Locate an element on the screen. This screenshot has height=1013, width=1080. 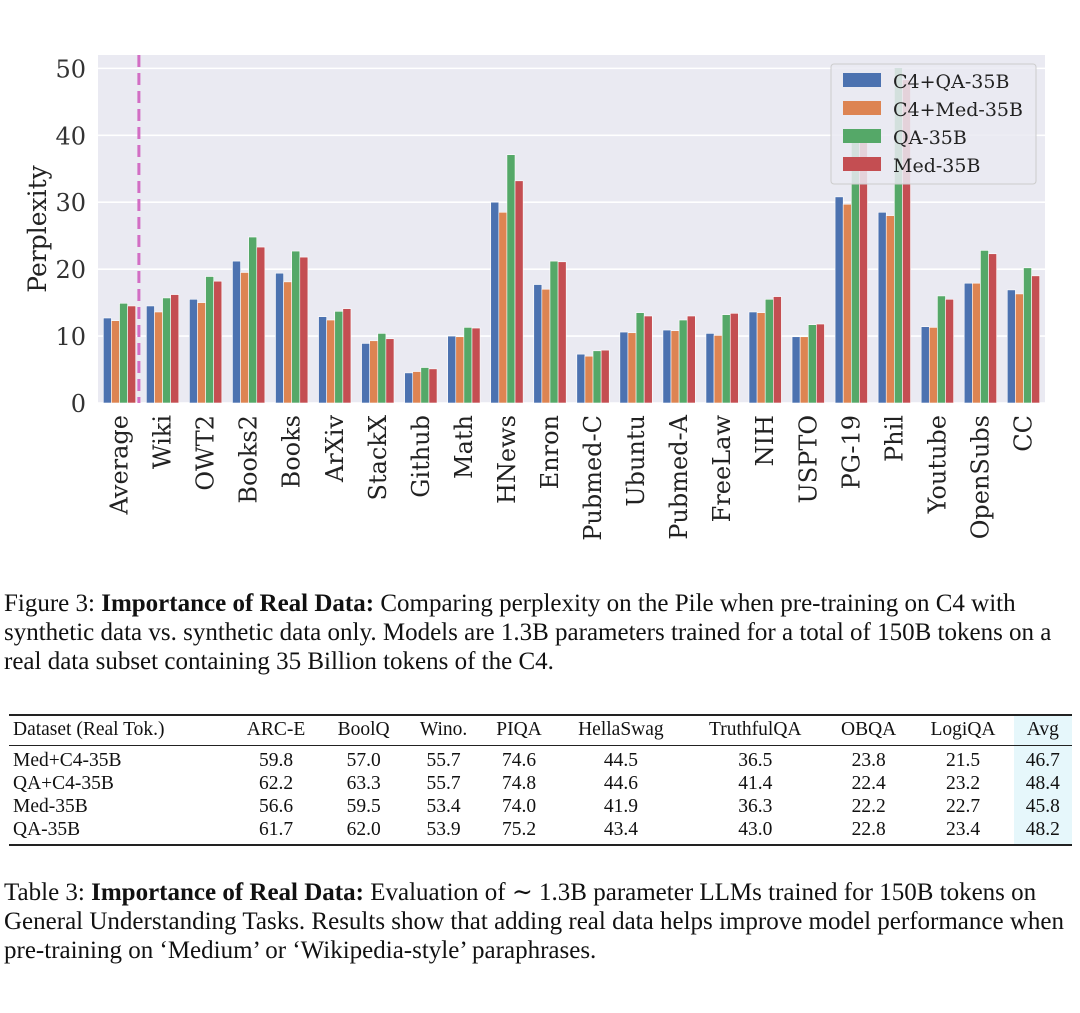
table-cell: 22.7 is located at coordinates (963, 806).